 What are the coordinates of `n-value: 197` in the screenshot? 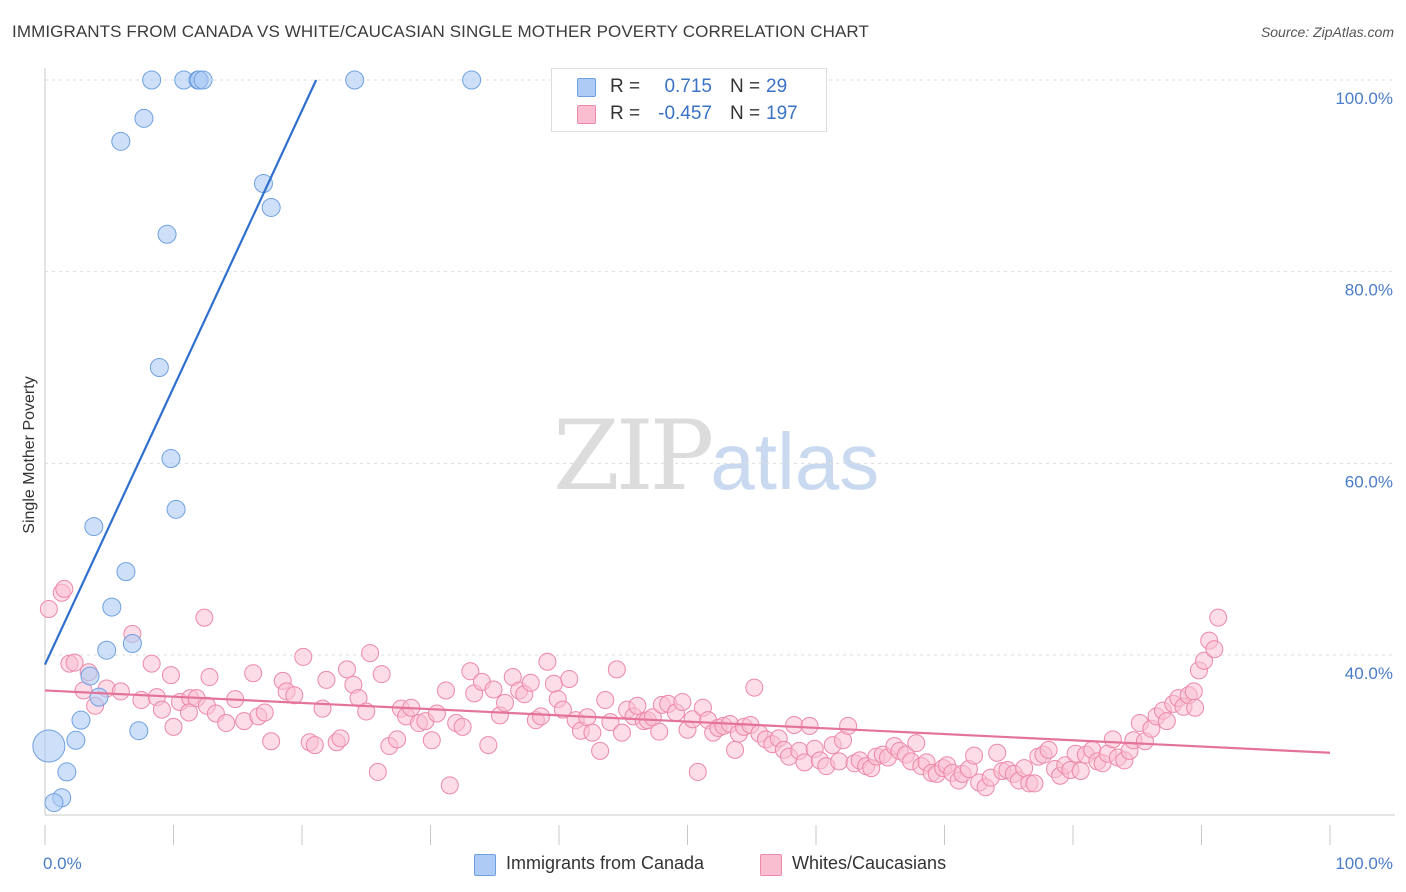 It's located at (782, 113).